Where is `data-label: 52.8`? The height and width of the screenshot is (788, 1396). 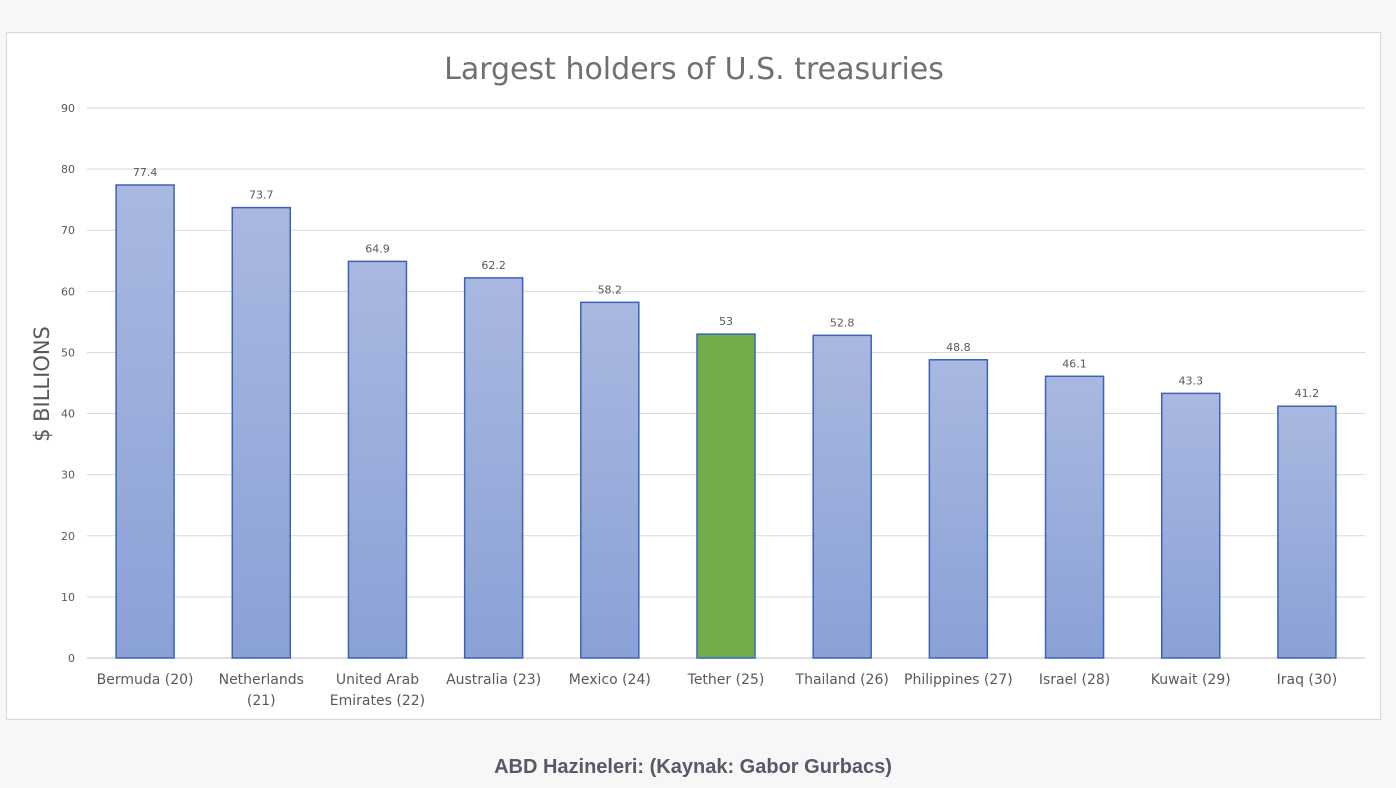
data-label: 52.8 is located at coordinates (842, 322).